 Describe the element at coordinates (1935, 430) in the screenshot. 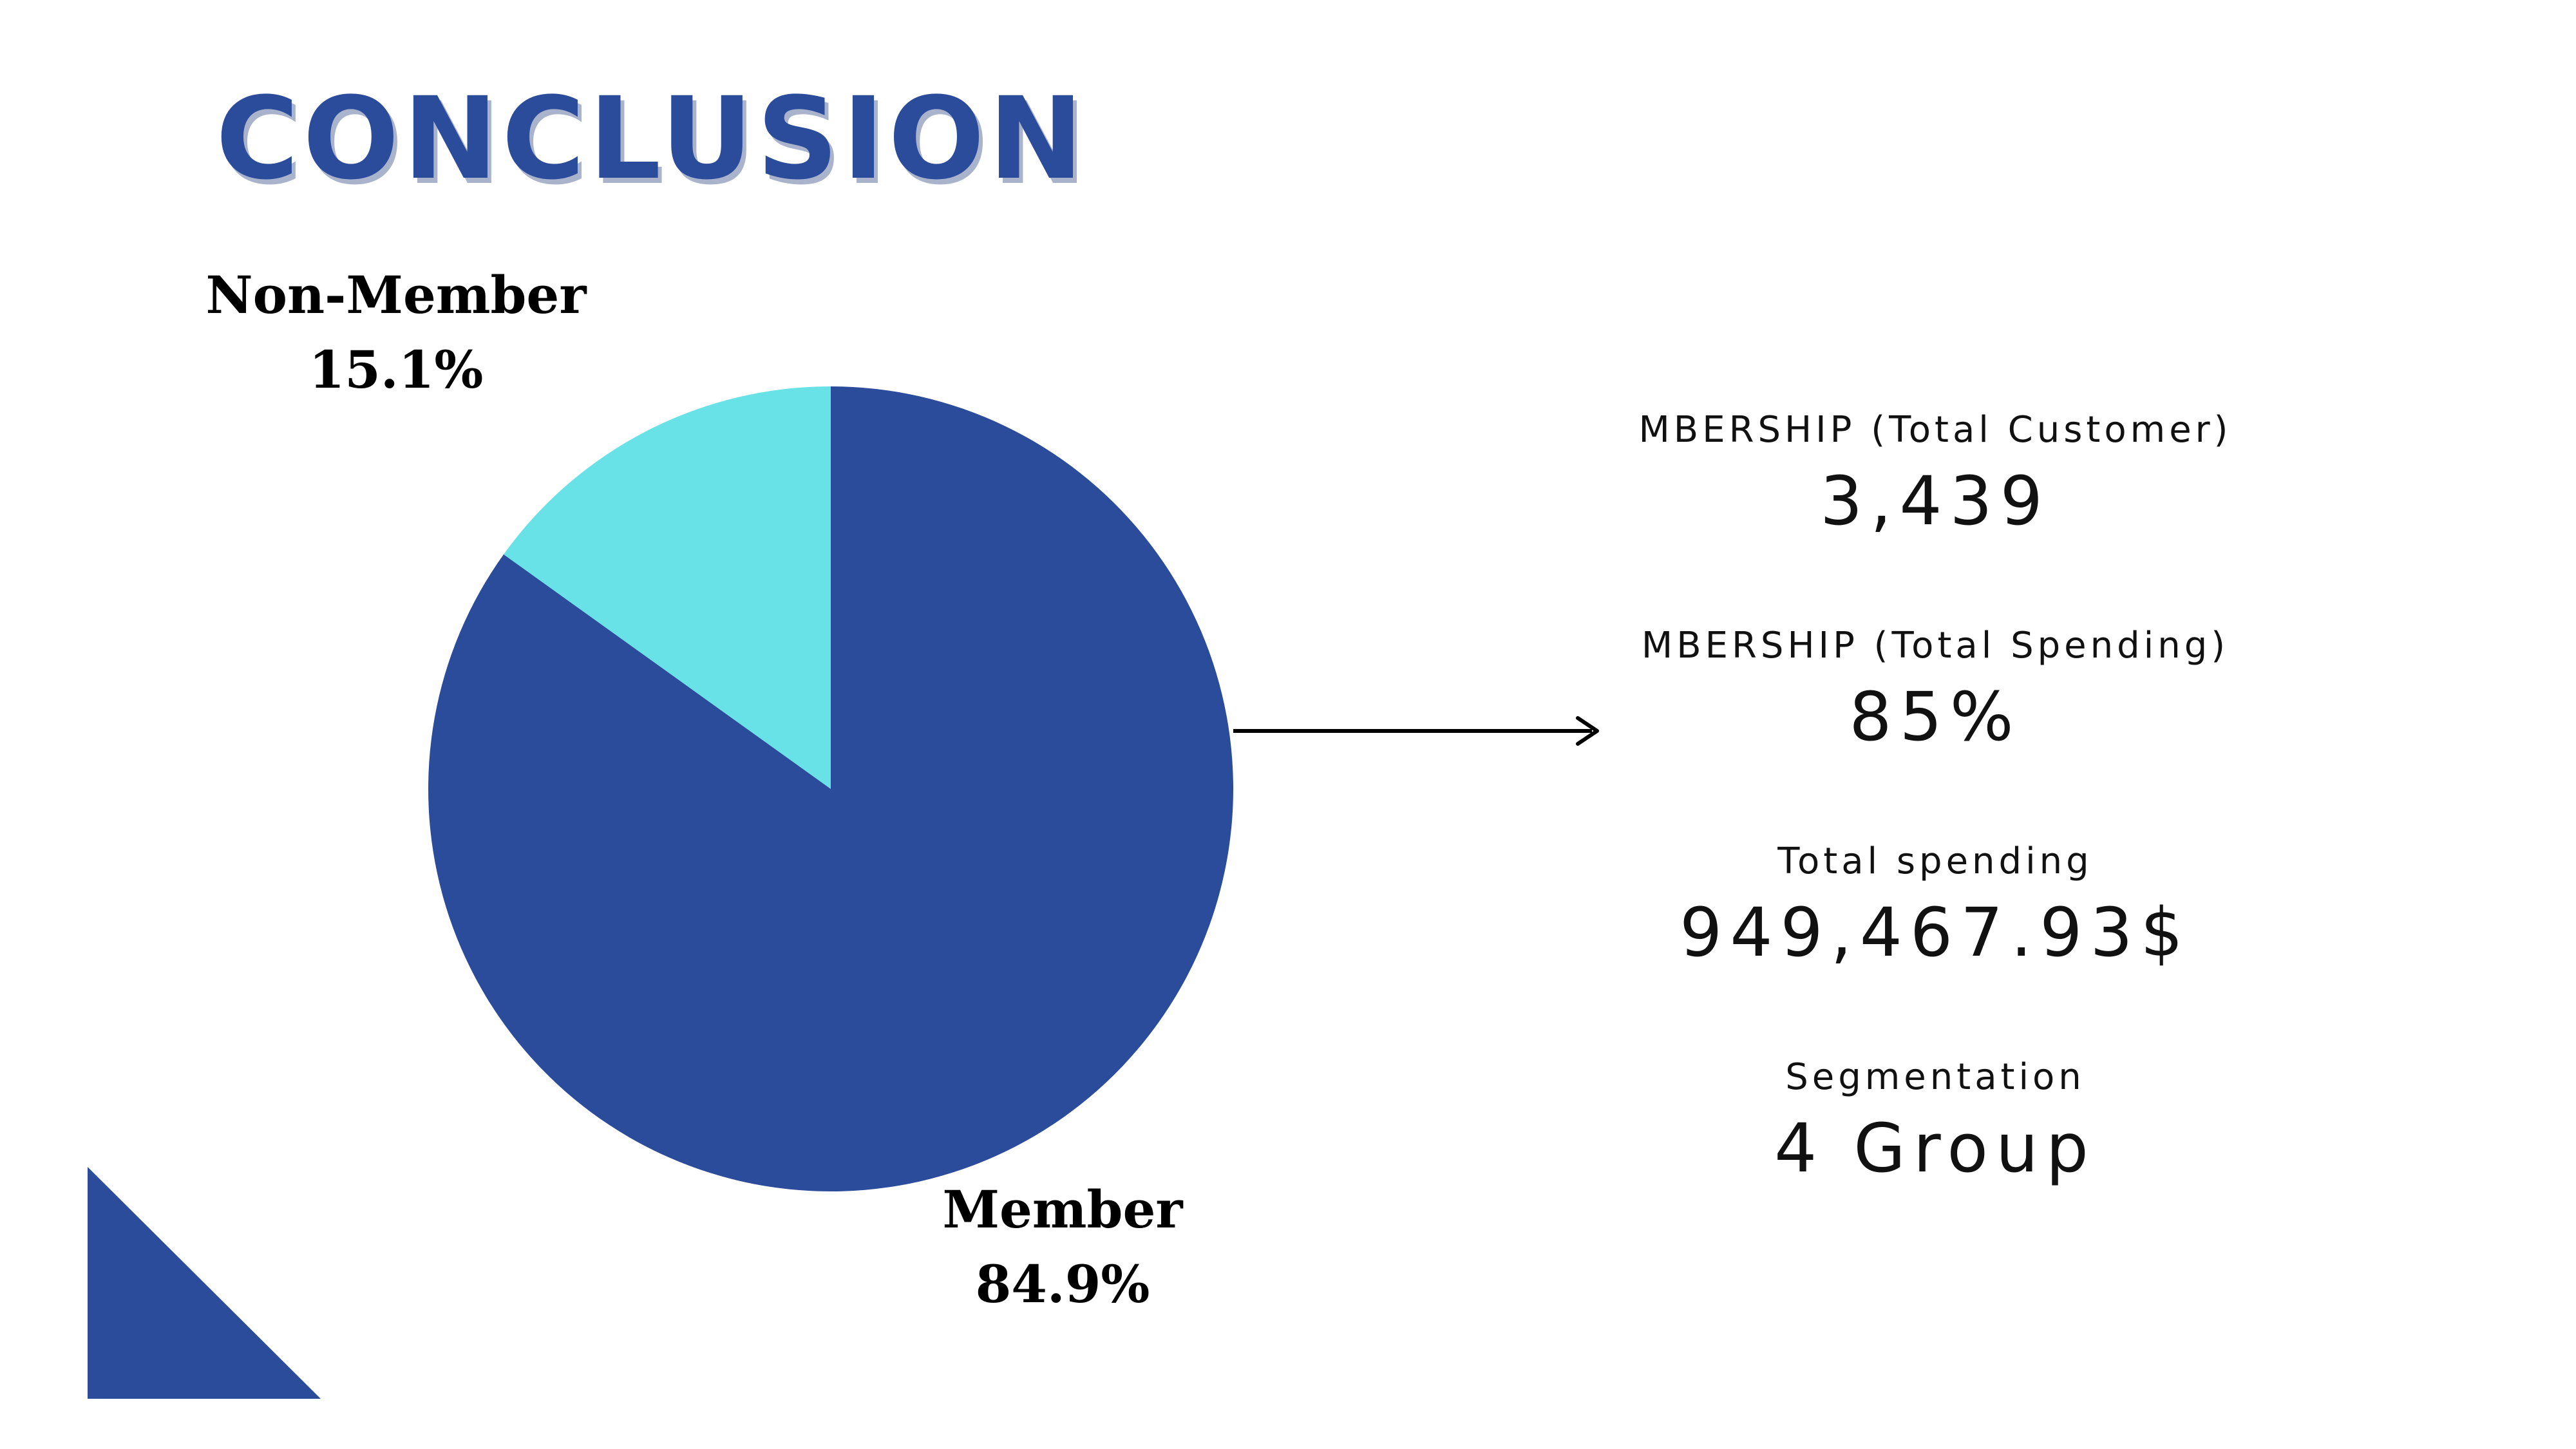

I see `stat-label: MBERSHIP (Total Customer)` at that location.